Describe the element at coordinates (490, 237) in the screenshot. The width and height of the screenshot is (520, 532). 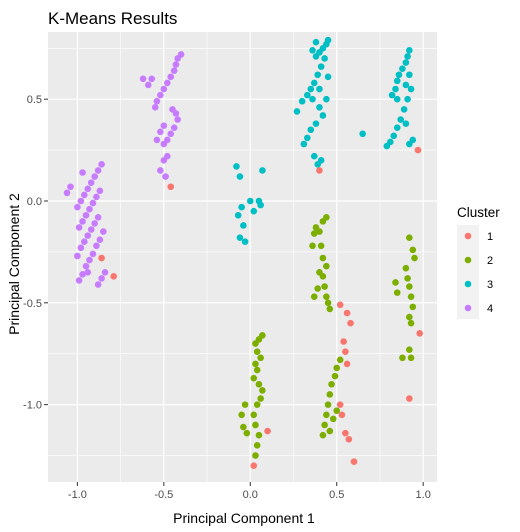
I see `legend-label-cluster-1: 1` at that location.